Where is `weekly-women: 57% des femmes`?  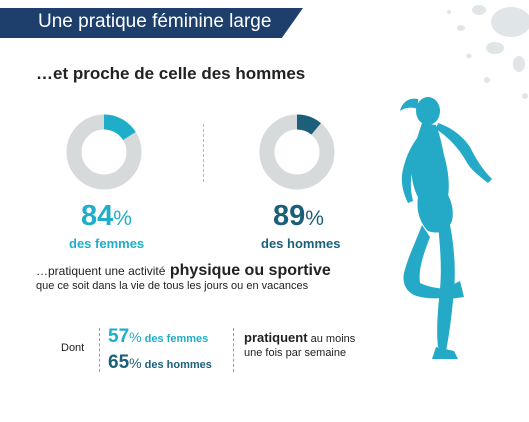 weekly-women: 57% des femmes is located at coordinates (158, 337).